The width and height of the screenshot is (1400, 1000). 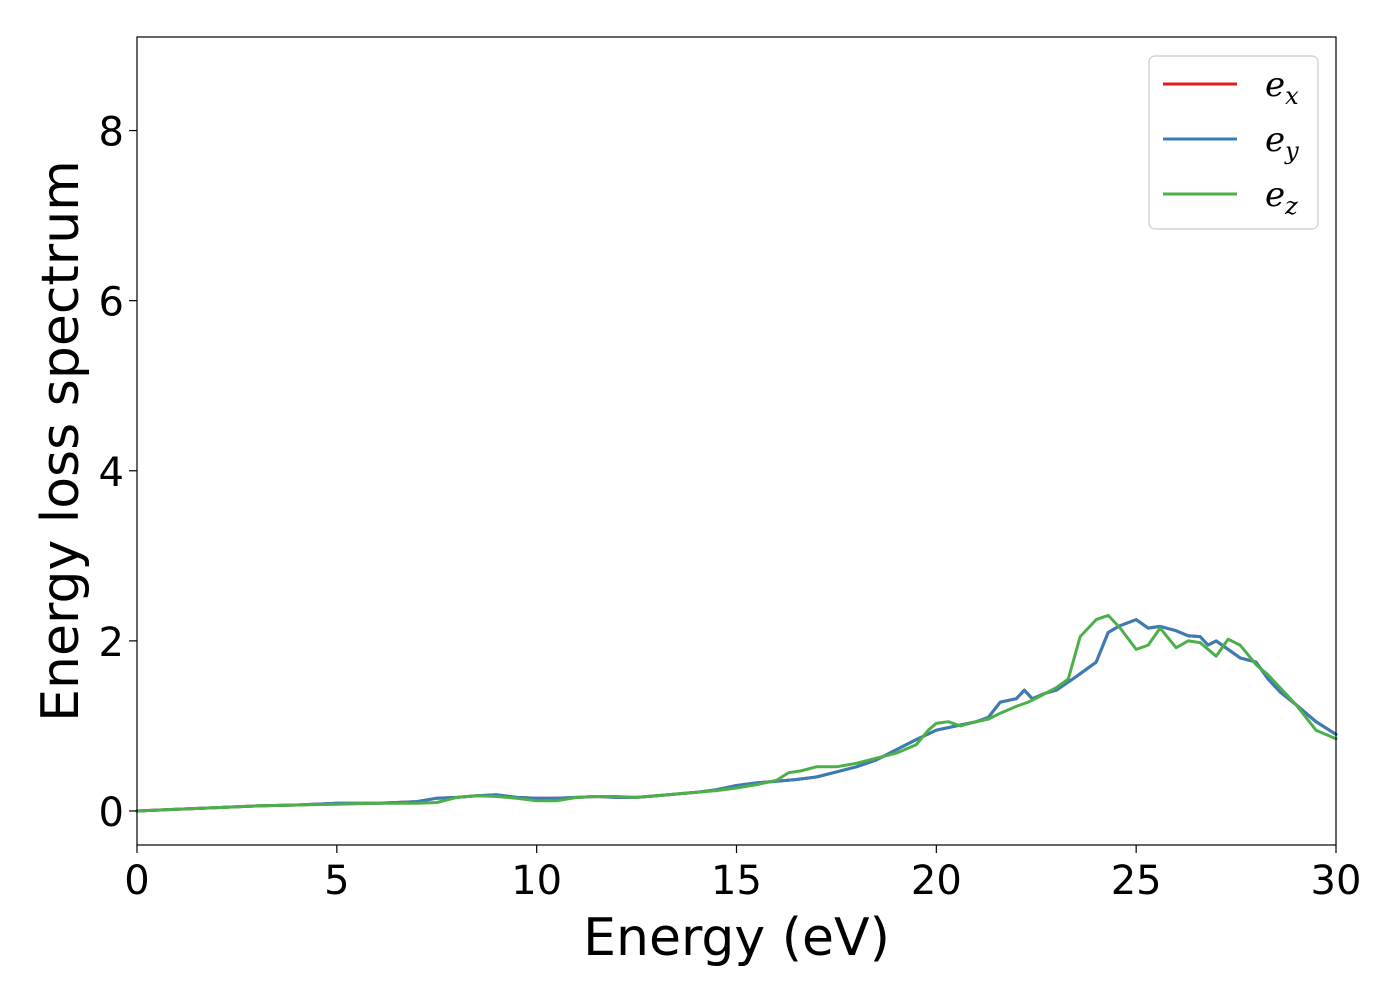 What do you see at coordinates (111, 643) in the screenshot?
I see `y-tick-label: 2` at bounding box center [111, 643].